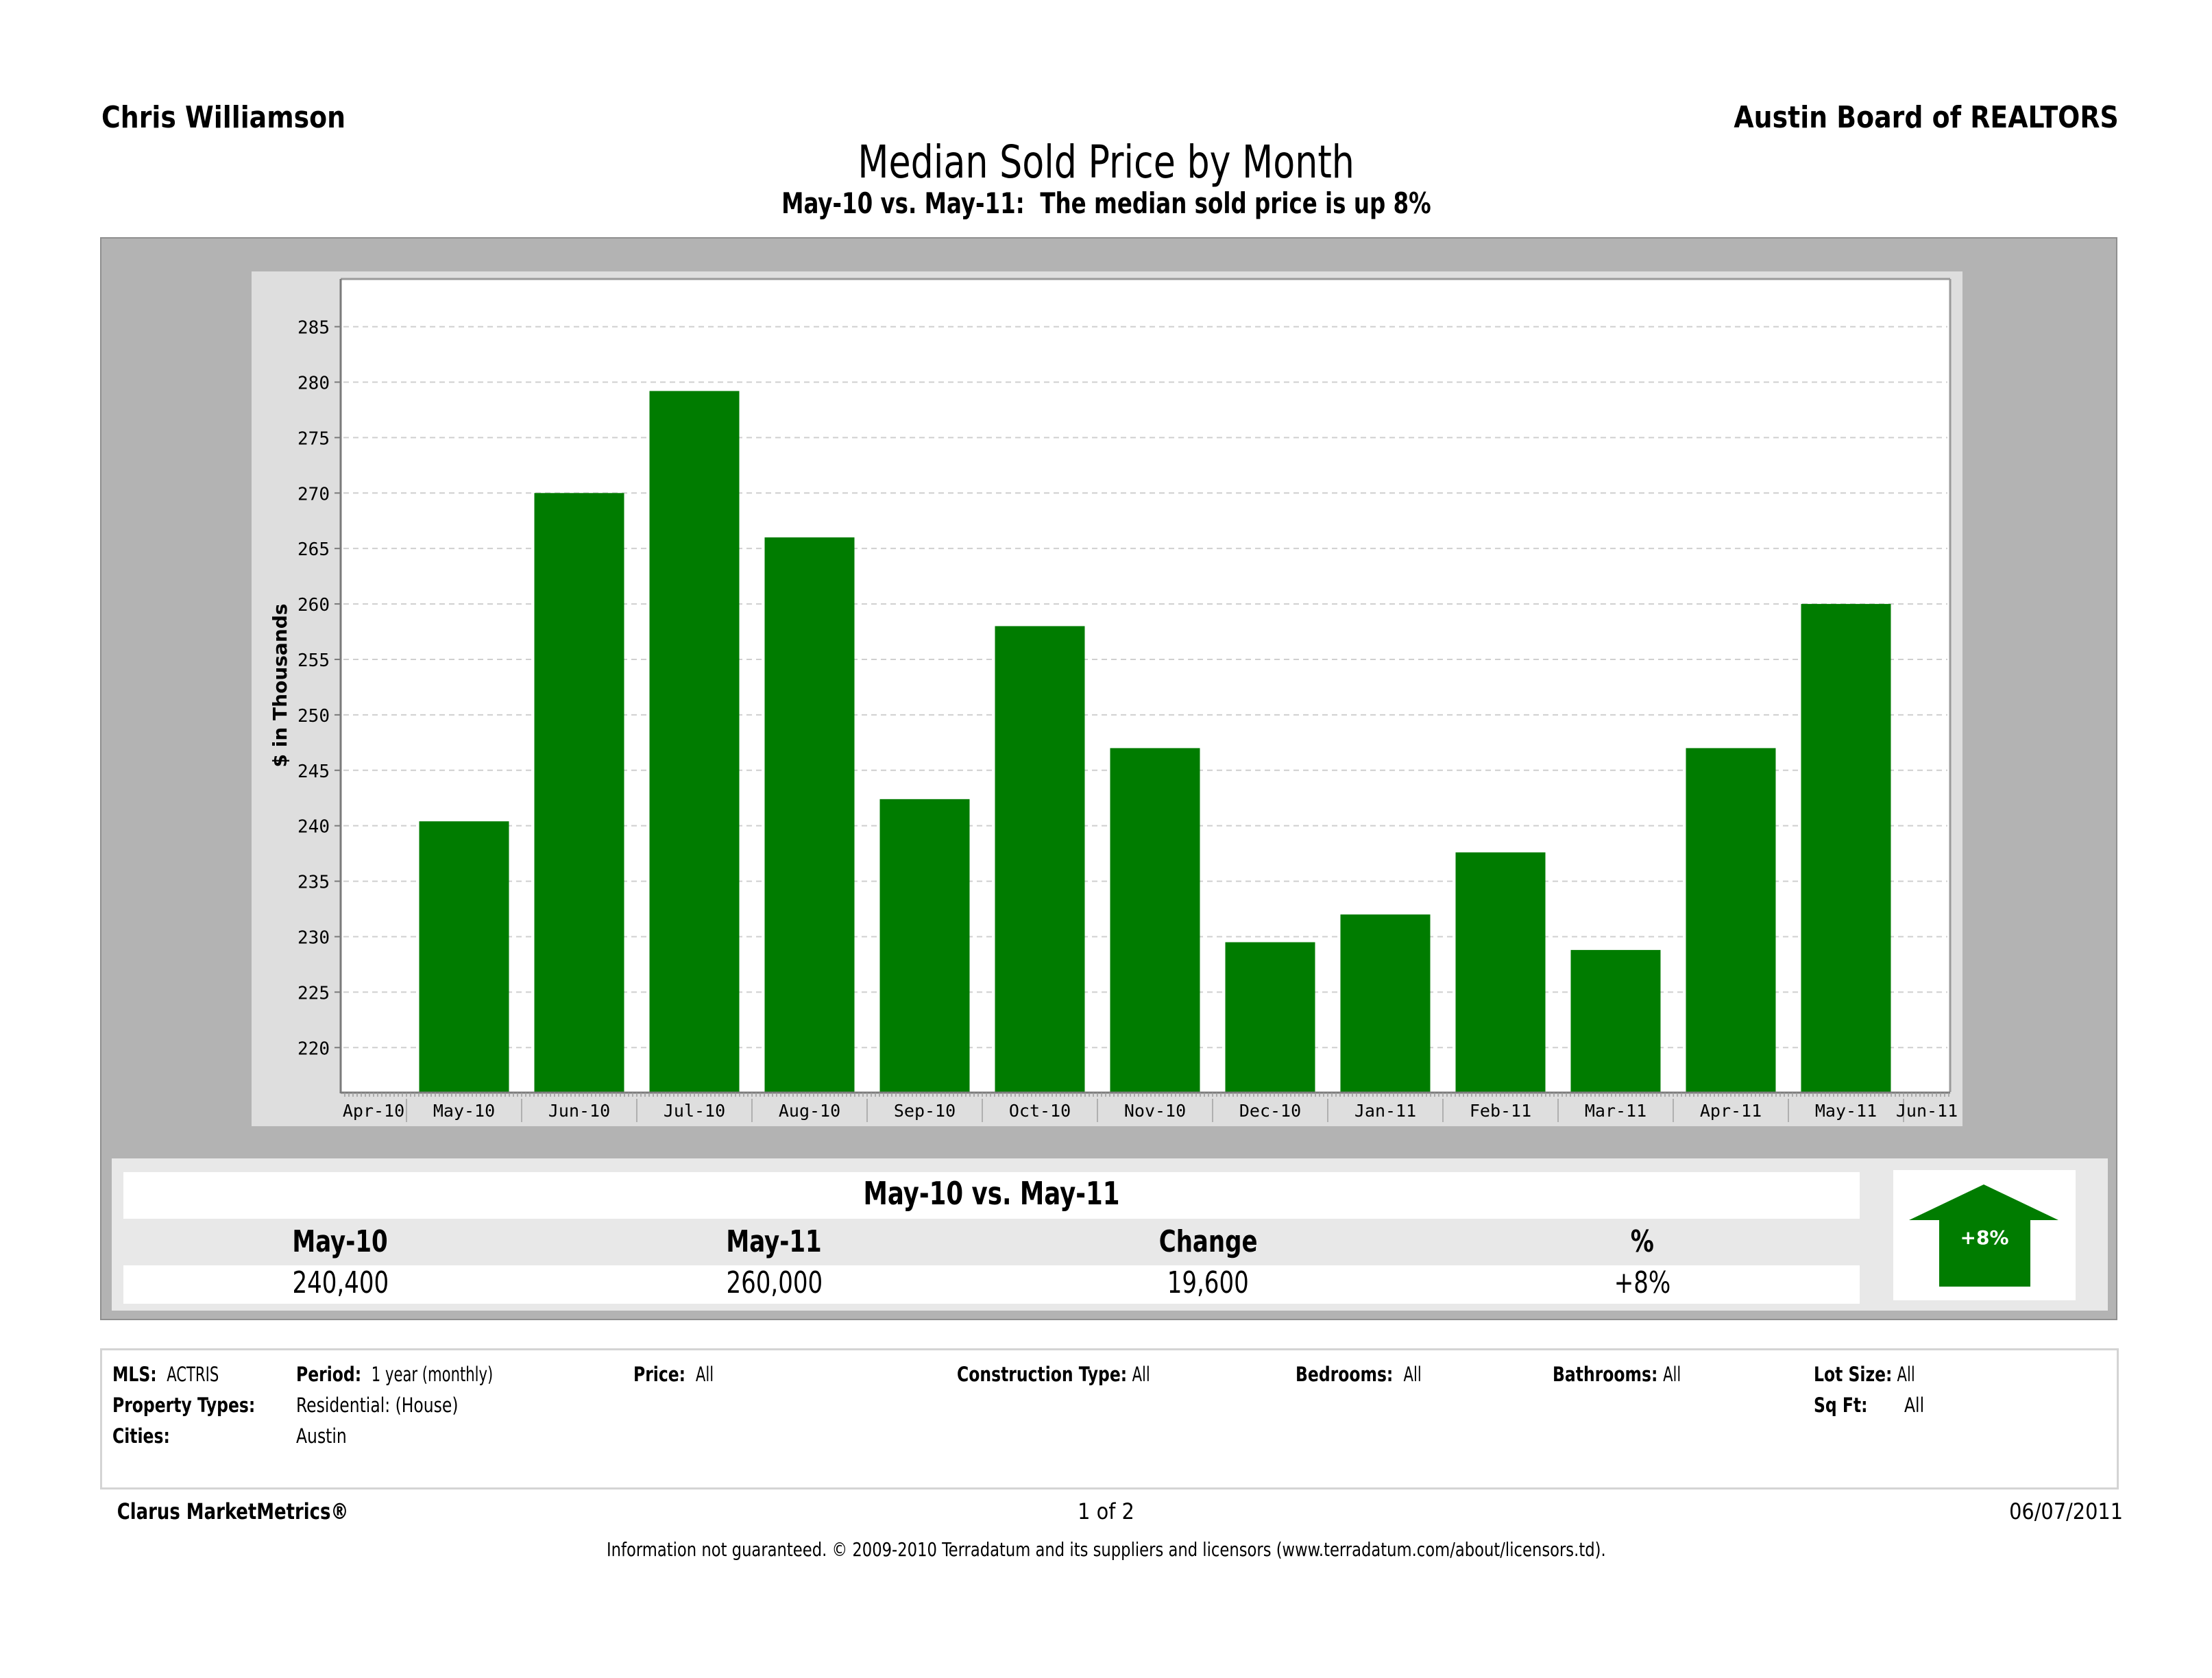 This screenshot has height=1678, width=2212. I want to click on criteria-price: Price: All, so click(679, 1374).